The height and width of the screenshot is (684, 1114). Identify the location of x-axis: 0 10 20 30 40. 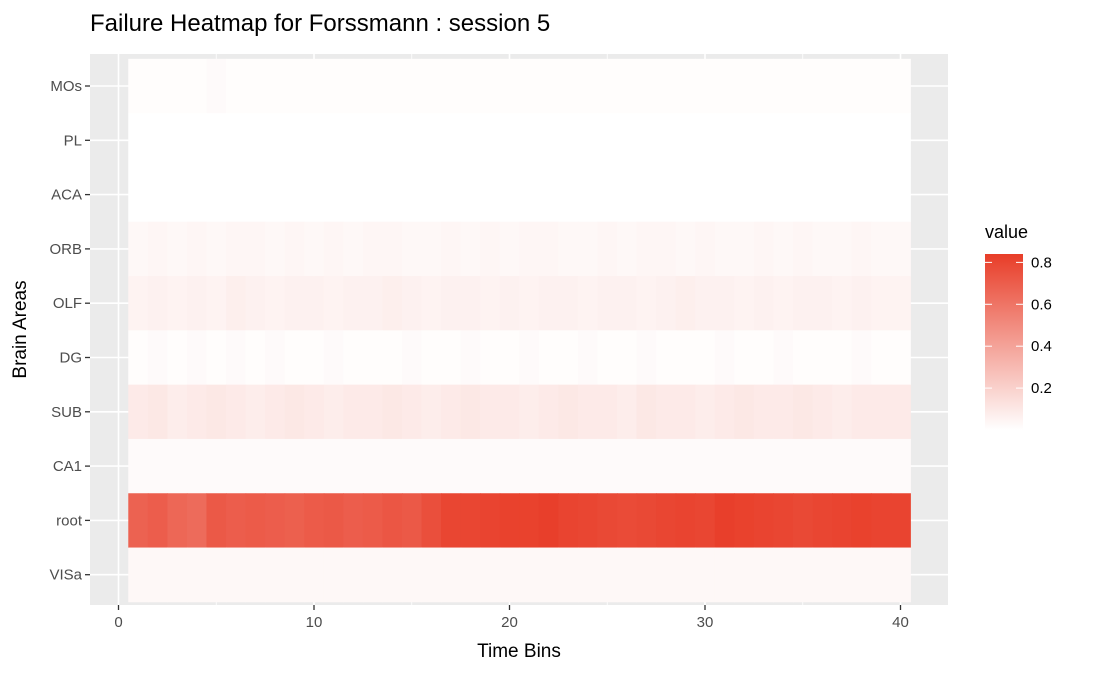
(511, 618).